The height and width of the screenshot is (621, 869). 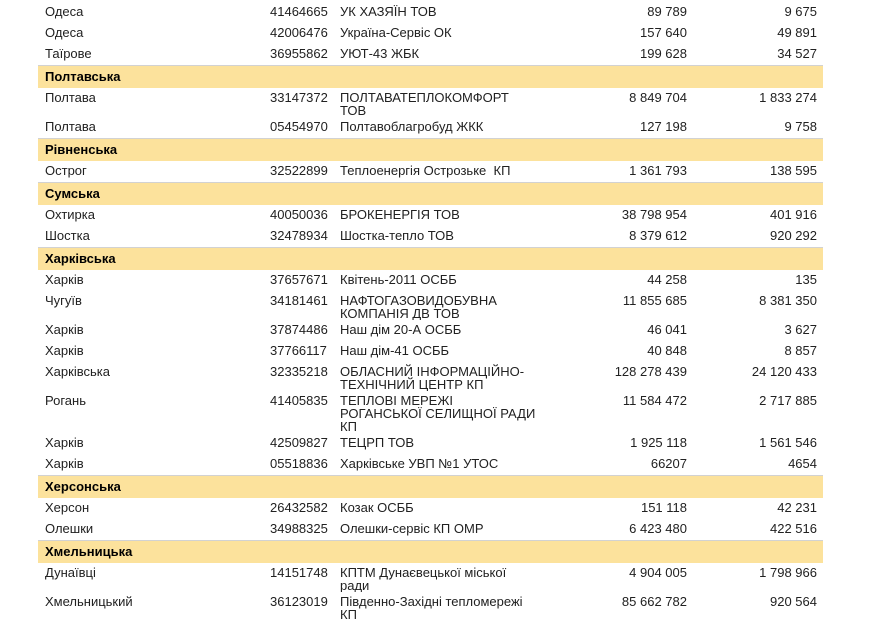 I want to click on company-cell: УЮТ-43 ЖБК, so click(x=380, y=53).